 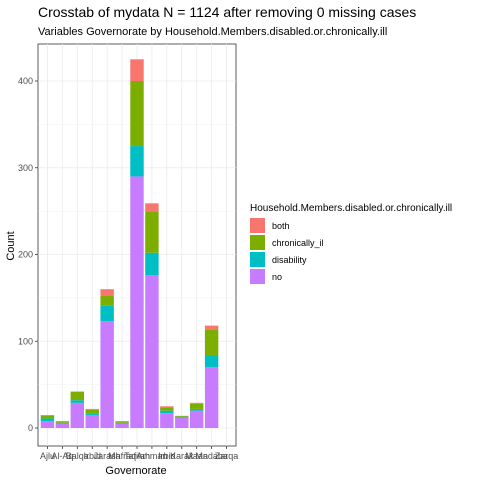 I want to click on legend-label: chronically_il, so click(x=298, y=243).